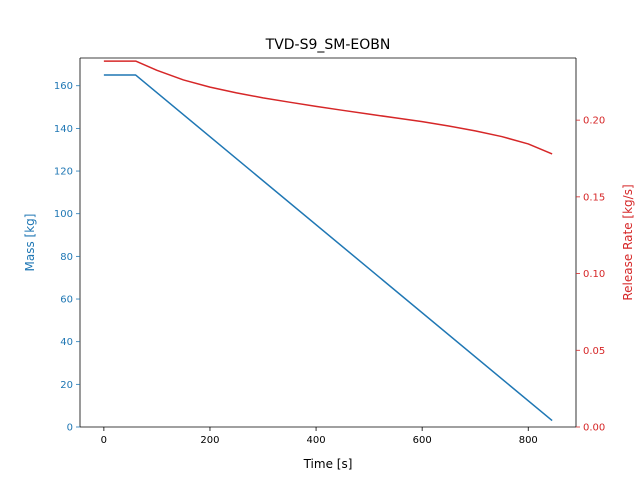  What do you see at coordinates (594, 197) in the screenshot?
I see `y-right-tick-label: 0.15` at bounding box center [594, 197].